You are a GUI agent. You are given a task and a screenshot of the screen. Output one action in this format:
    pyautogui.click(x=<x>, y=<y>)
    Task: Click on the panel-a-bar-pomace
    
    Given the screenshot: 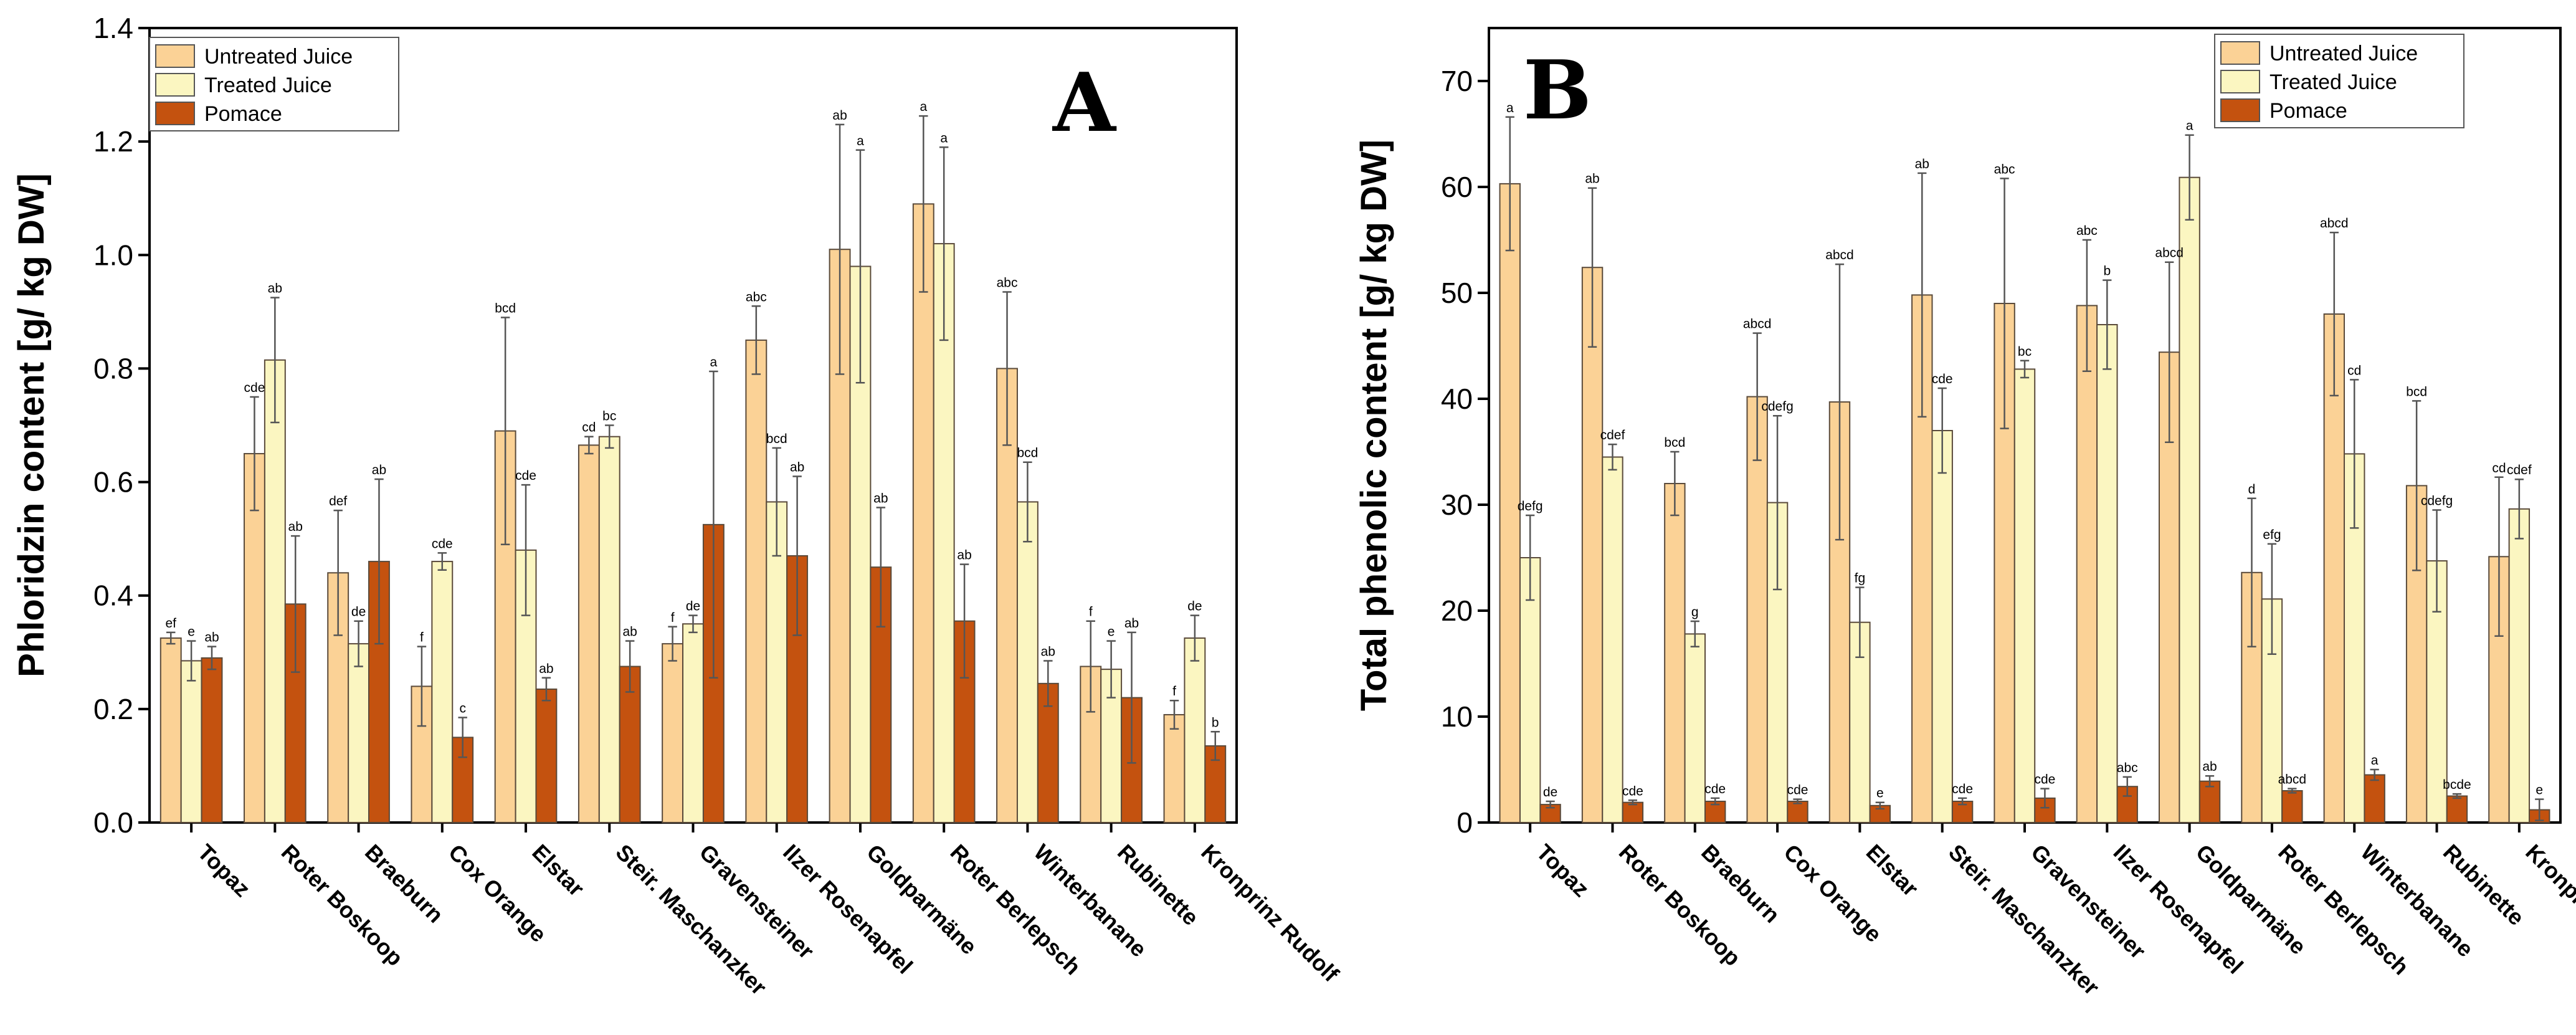 What is the action you would take?
    pyautogui.click(x=546, y=756)
    